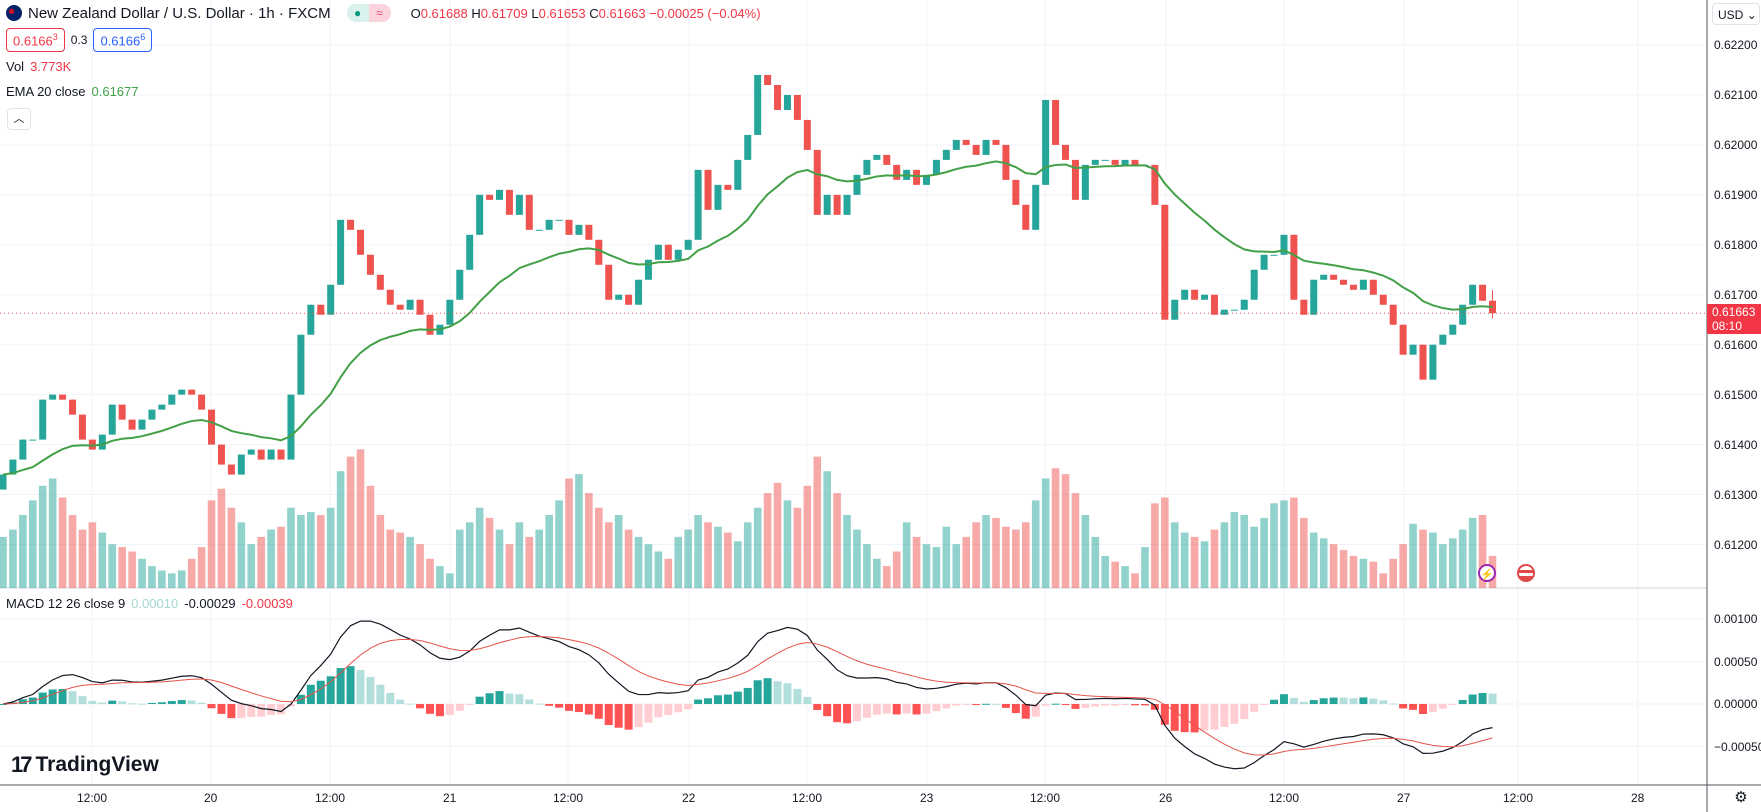 The width and height of the screenshot is (1761, 812). I want to click on sell-button: 0.61663, so click(35, 40).